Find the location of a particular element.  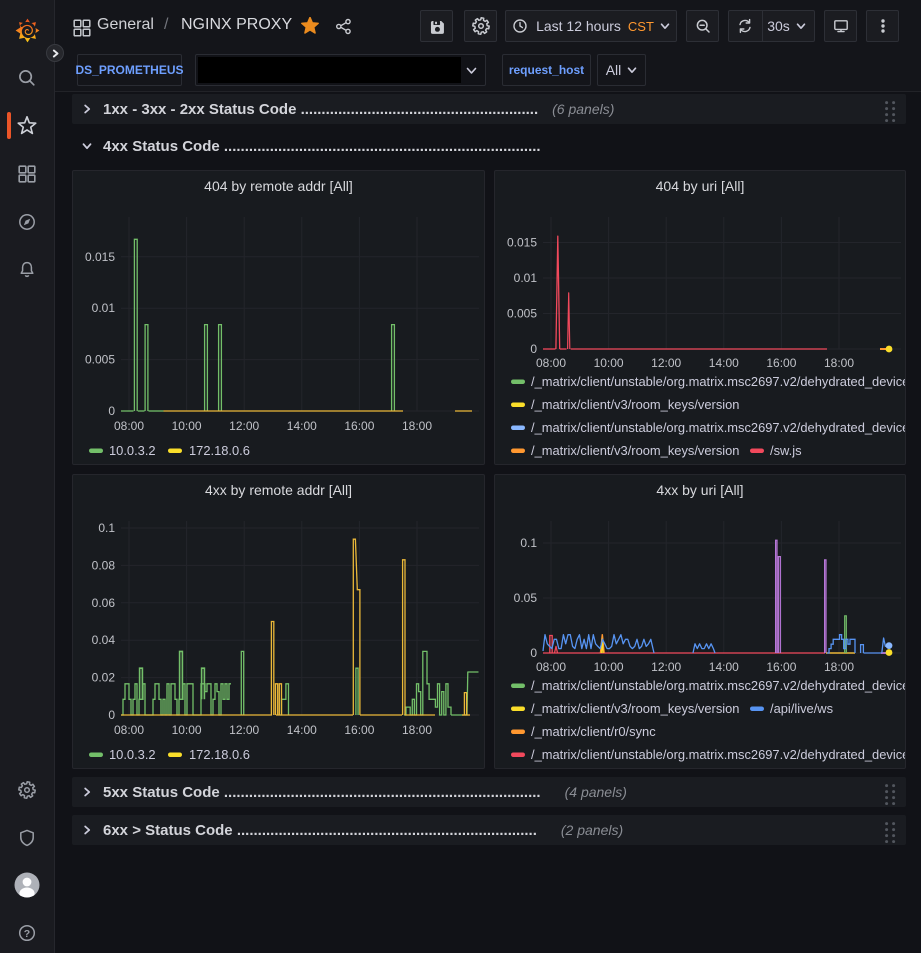

svg-text: /_matrix/client/r0/sync is located at coordinates (593, 731).